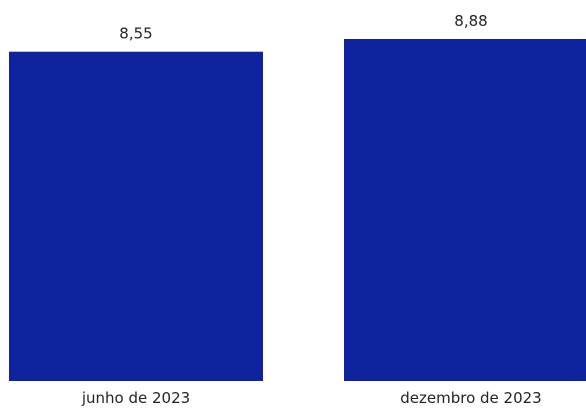  What do you see at coordinates (135, 34) in the screenshot?
I see `data-label-1: 8,55` at bounding box center [135, 34].